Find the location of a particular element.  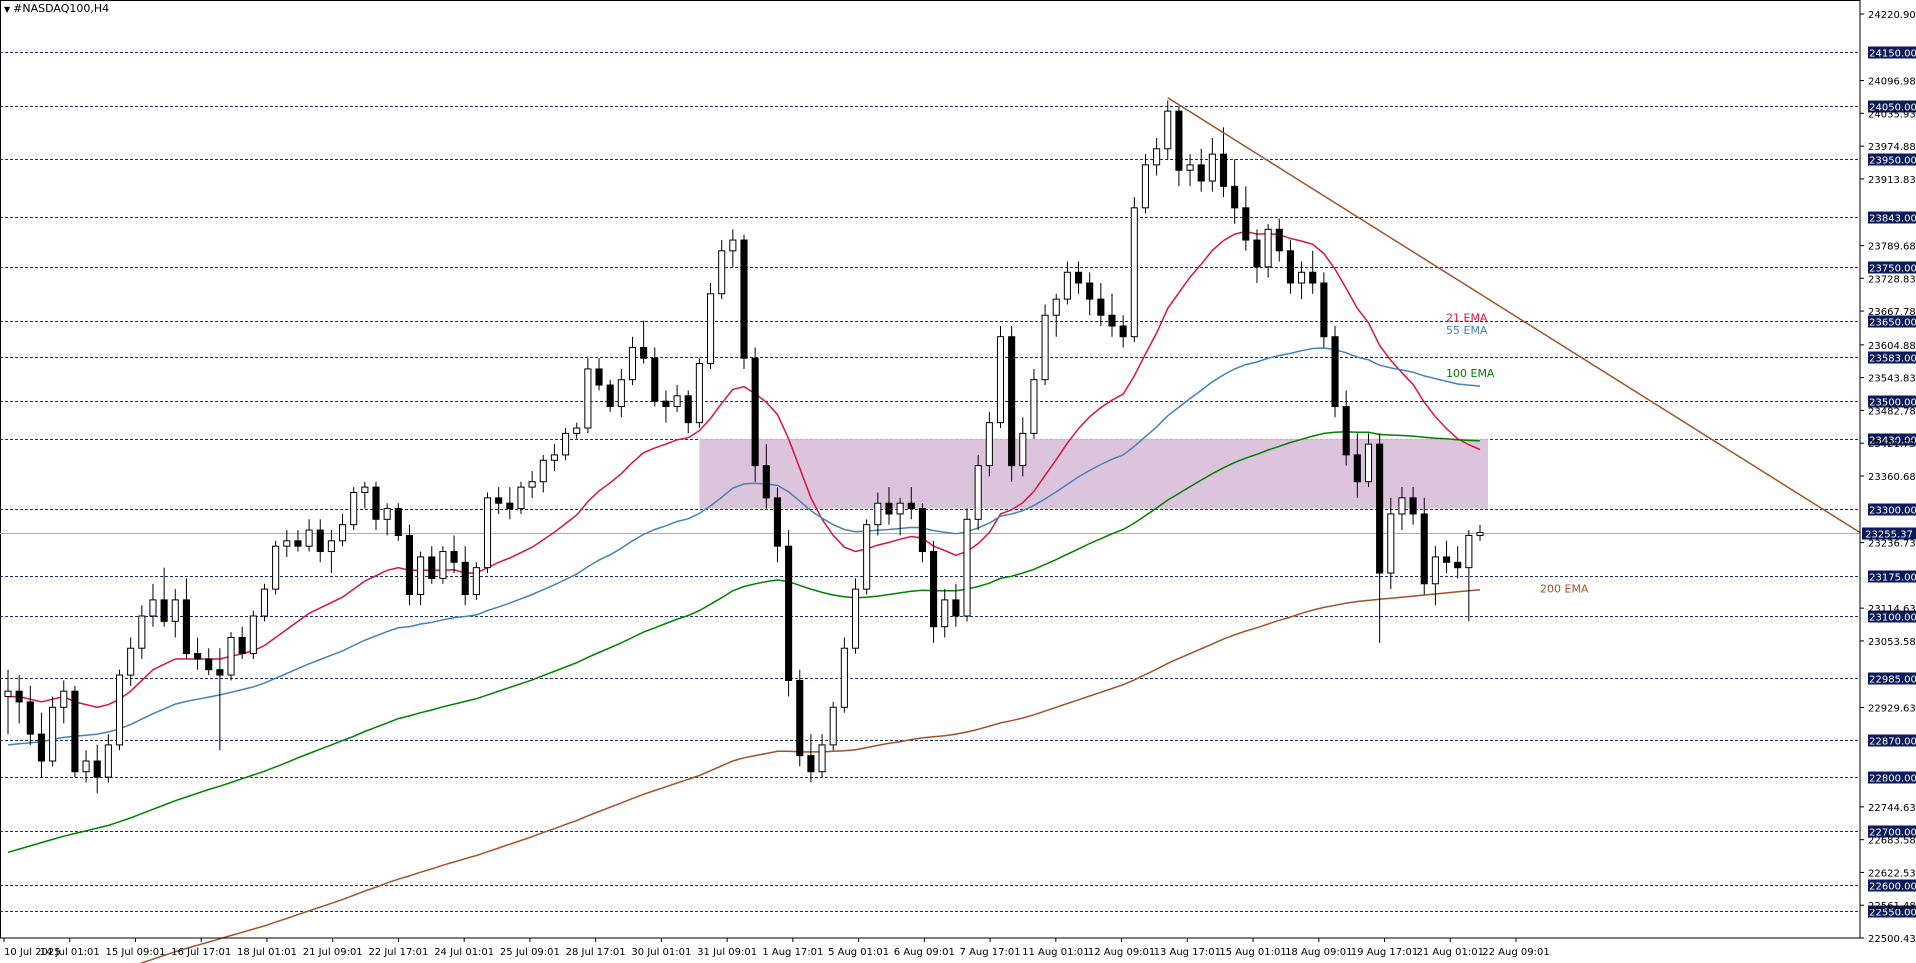

chart-title: ▼ #NASDAQ100,H4 is located at coordinates (56, 8).